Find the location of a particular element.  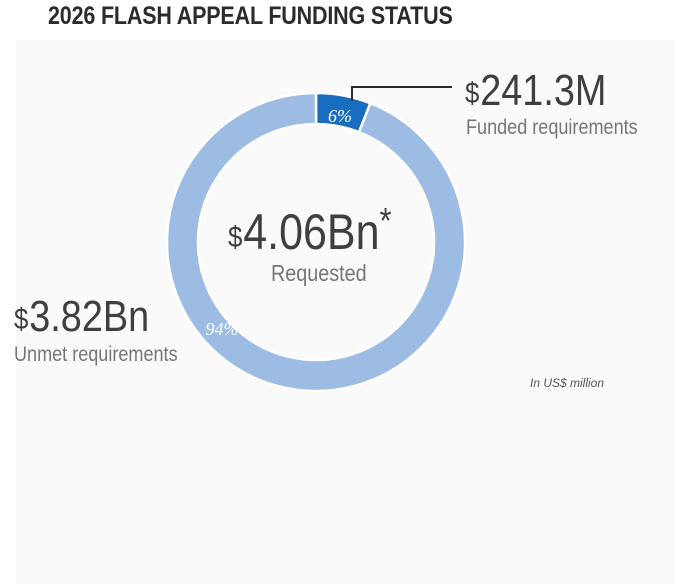

center-amount: $4.06Bn* is located at coordinates (310, 230).